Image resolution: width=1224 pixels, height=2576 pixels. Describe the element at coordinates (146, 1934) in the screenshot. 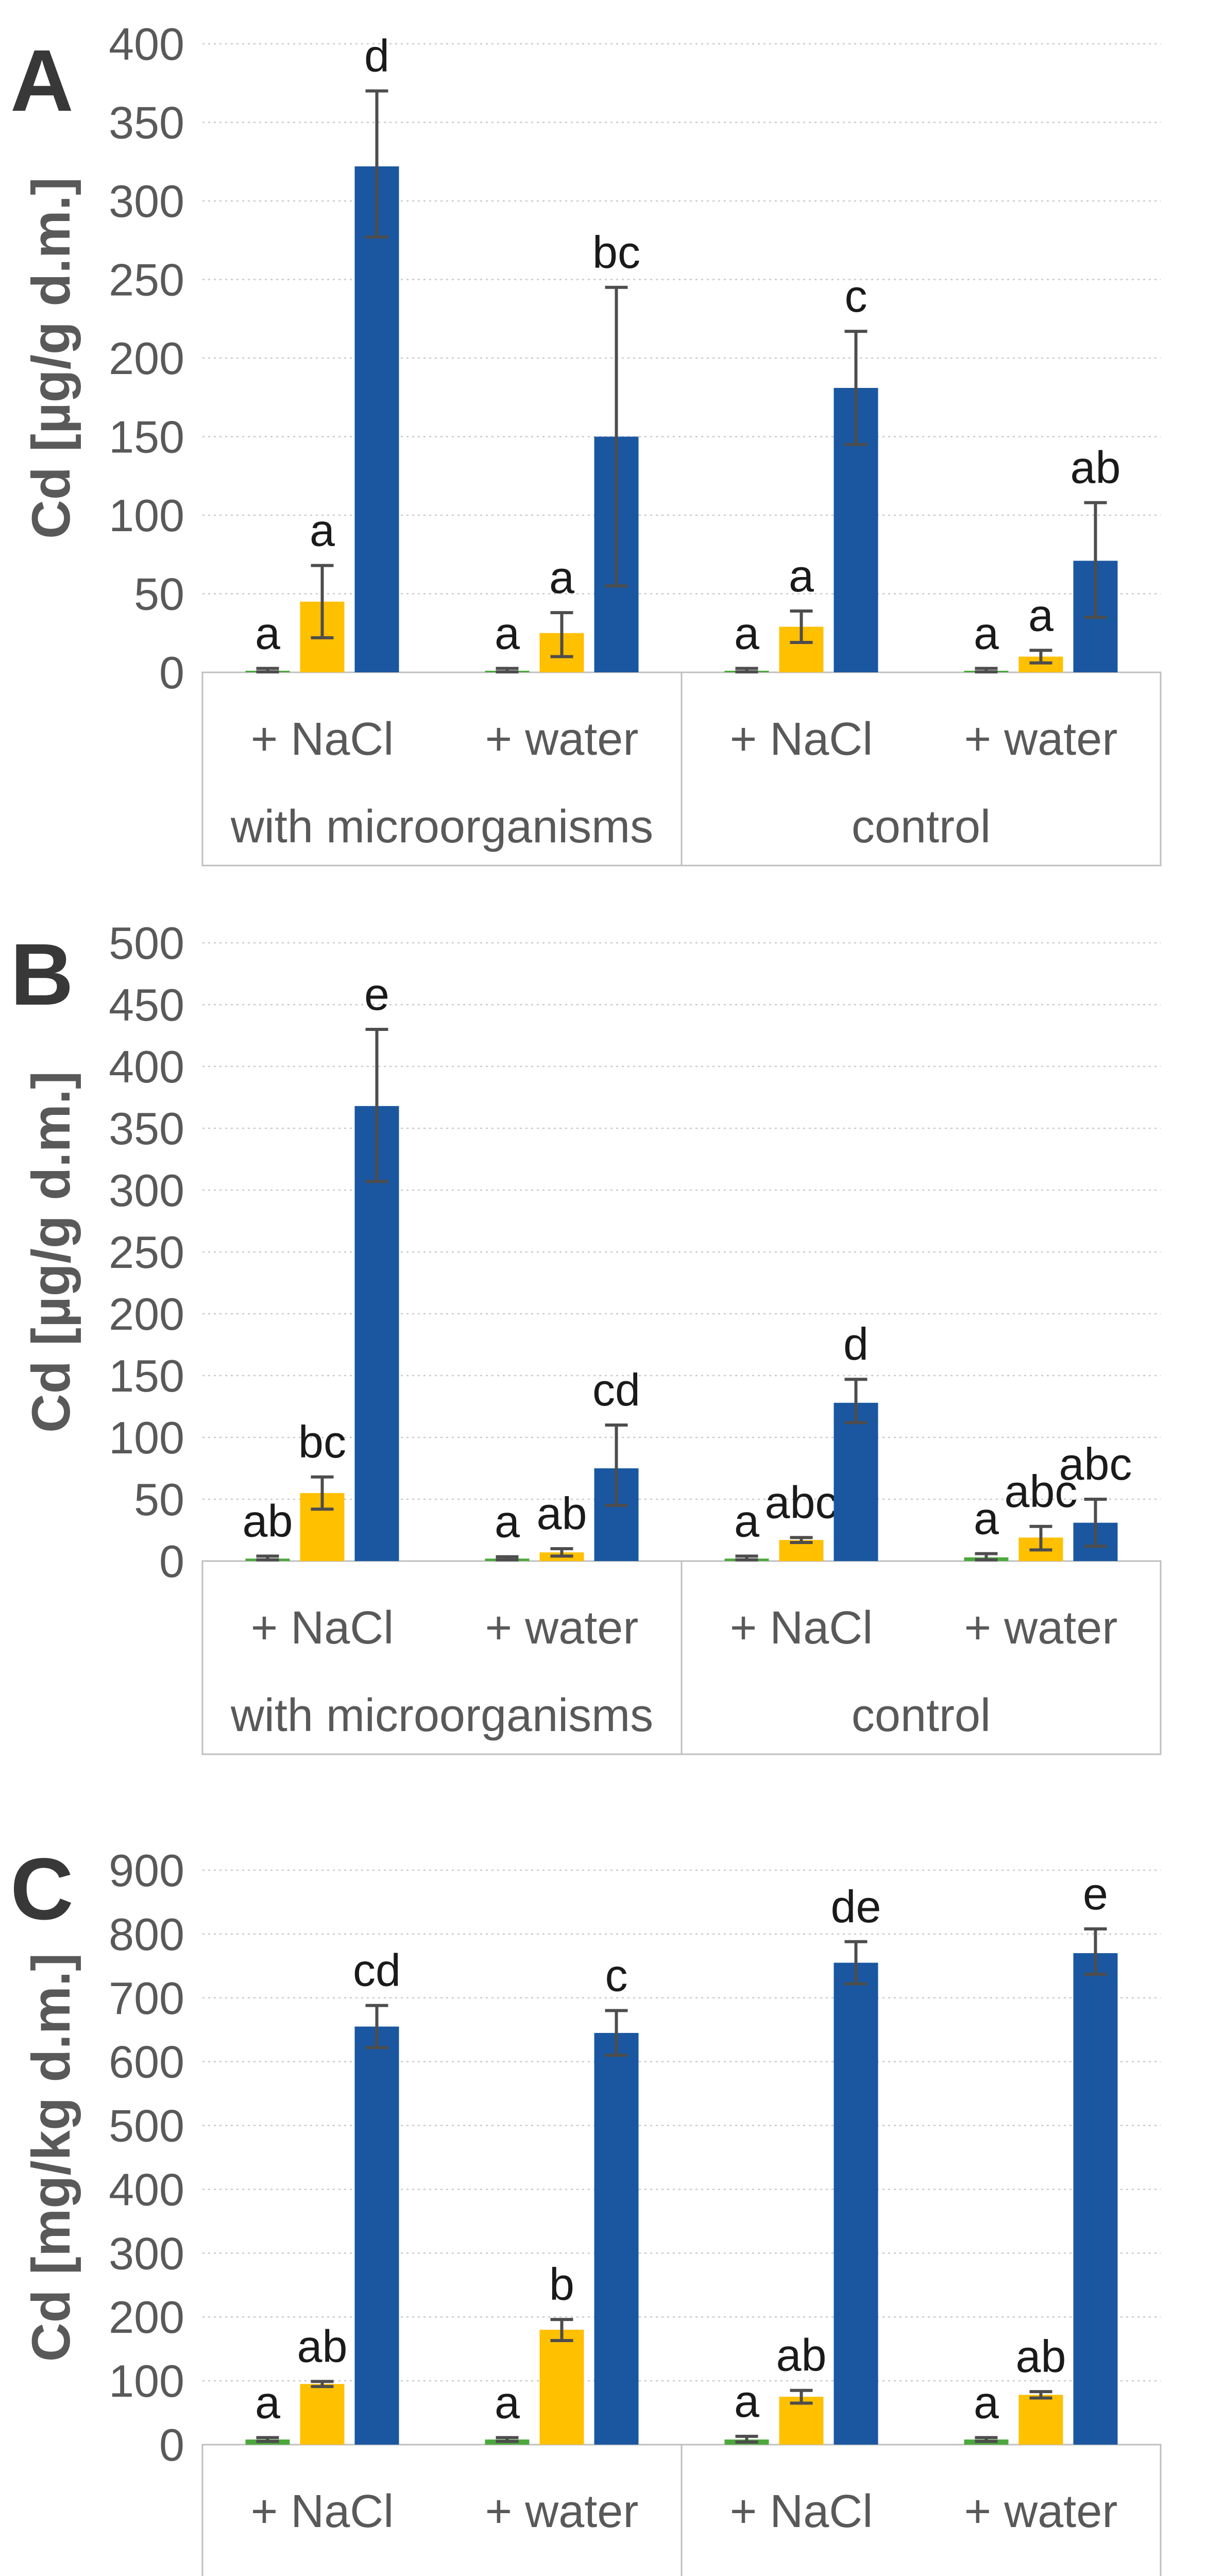

I see `y-tick-label: 800` at that location.